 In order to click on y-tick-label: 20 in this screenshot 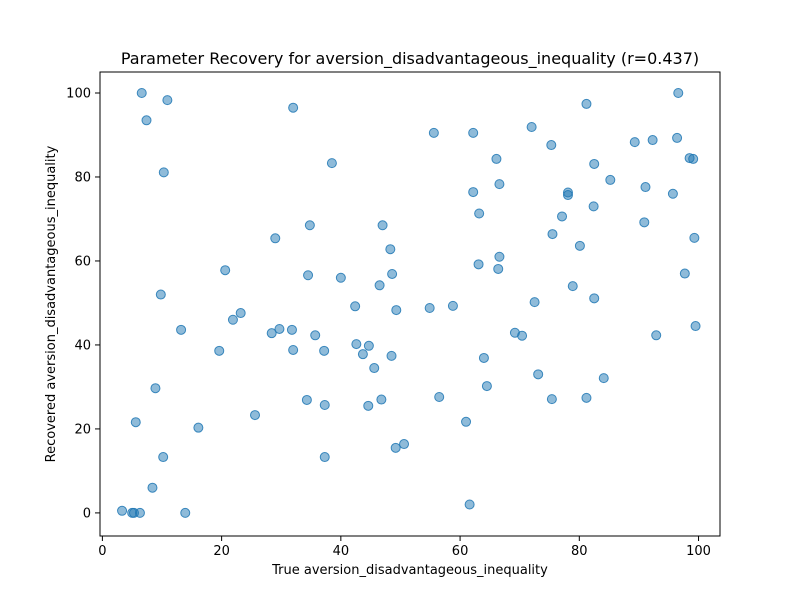, I will do `click(82, 429)`.